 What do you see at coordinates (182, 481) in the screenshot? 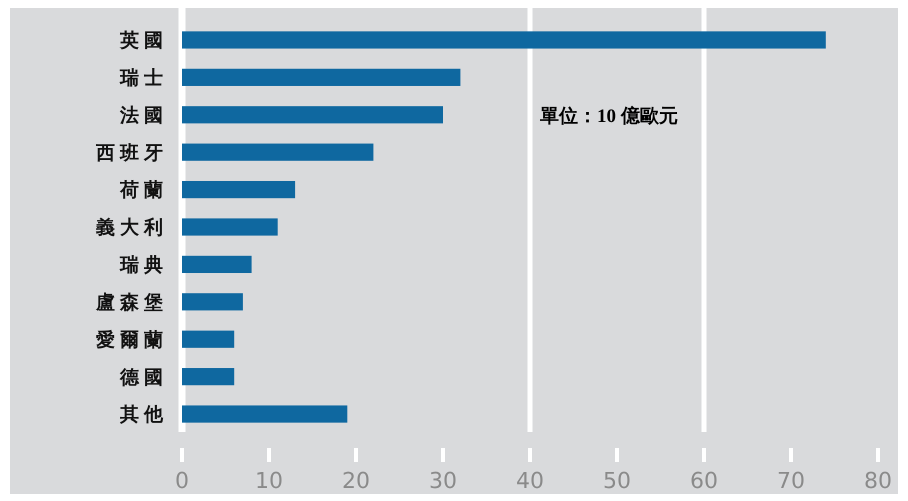
I see `x-tick-label: 0` at bounding box center [182, 481].